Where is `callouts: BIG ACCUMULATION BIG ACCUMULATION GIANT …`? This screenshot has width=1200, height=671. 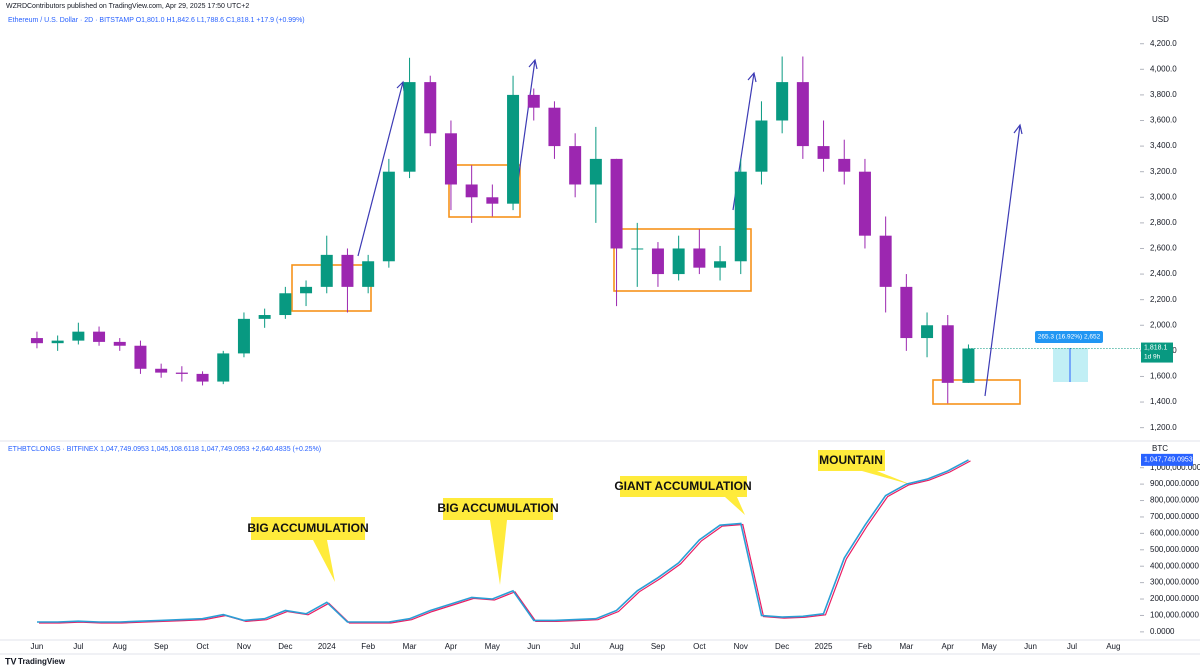
callouts: BIG ACCUMULATION BIG ACCUMULATION GIANT … is located at coordinates (579, 517).